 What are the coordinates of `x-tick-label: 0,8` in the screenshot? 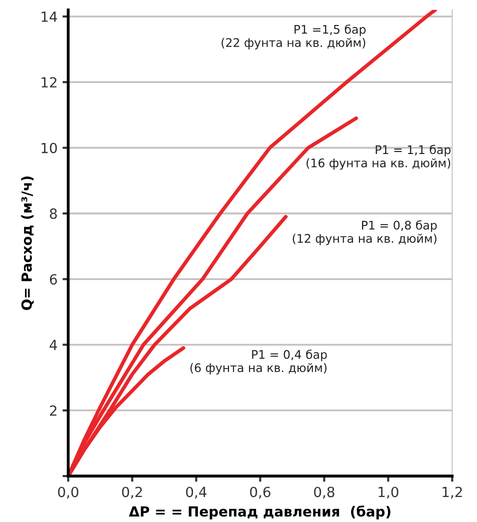 It's located at (324, 492).